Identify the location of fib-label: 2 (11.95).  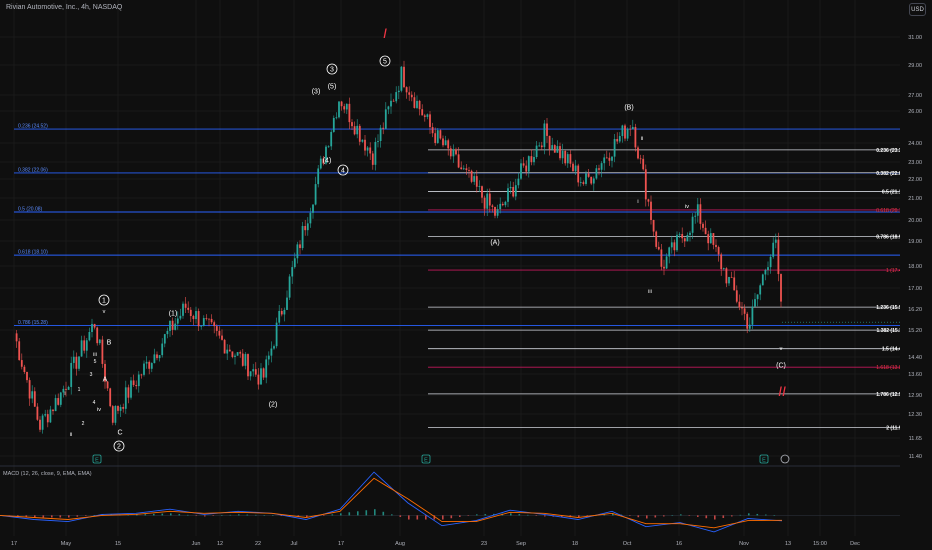
(896, 429).